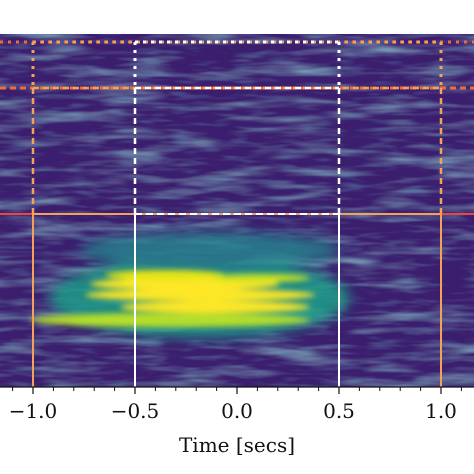 Image resolution: width=474 pixels, height=474 pixels. Describe the element at coordinates (210, 250) in the screenshot. I see `signal-glow` at that location.